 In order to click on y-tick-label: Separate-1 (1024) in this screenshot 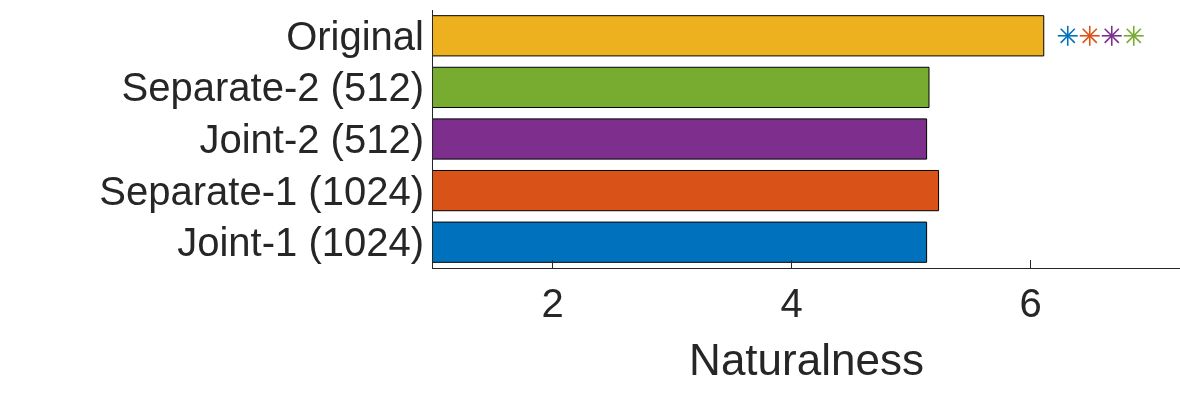, I will do `click(261, 190)`.